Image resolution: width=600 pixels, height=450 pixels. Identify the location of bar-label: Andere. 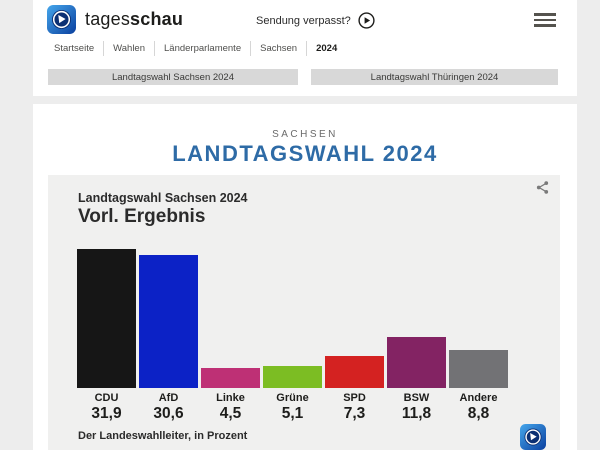
(478, 398).